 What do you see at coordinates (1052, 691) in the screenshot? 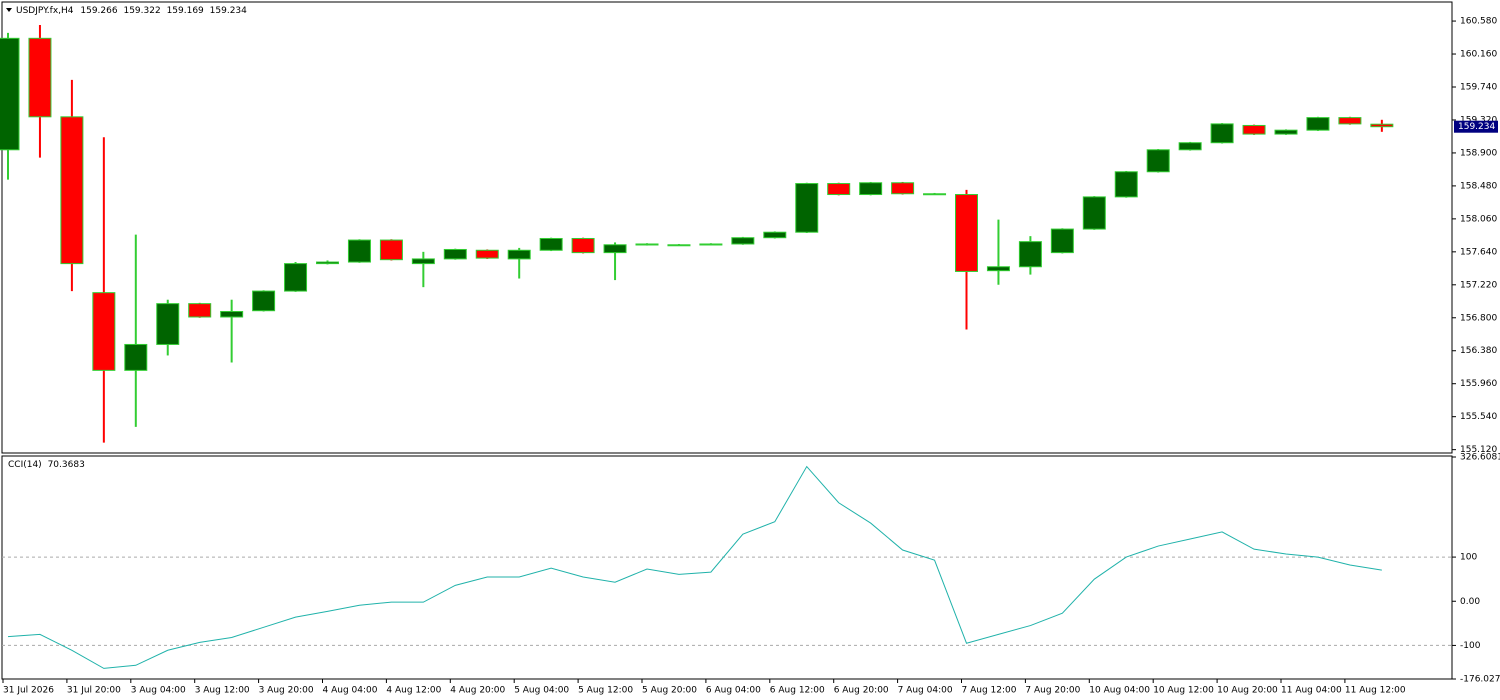
I see `x-tick-label: 7 Aug 20:00` at bounding box center [1052, 691].